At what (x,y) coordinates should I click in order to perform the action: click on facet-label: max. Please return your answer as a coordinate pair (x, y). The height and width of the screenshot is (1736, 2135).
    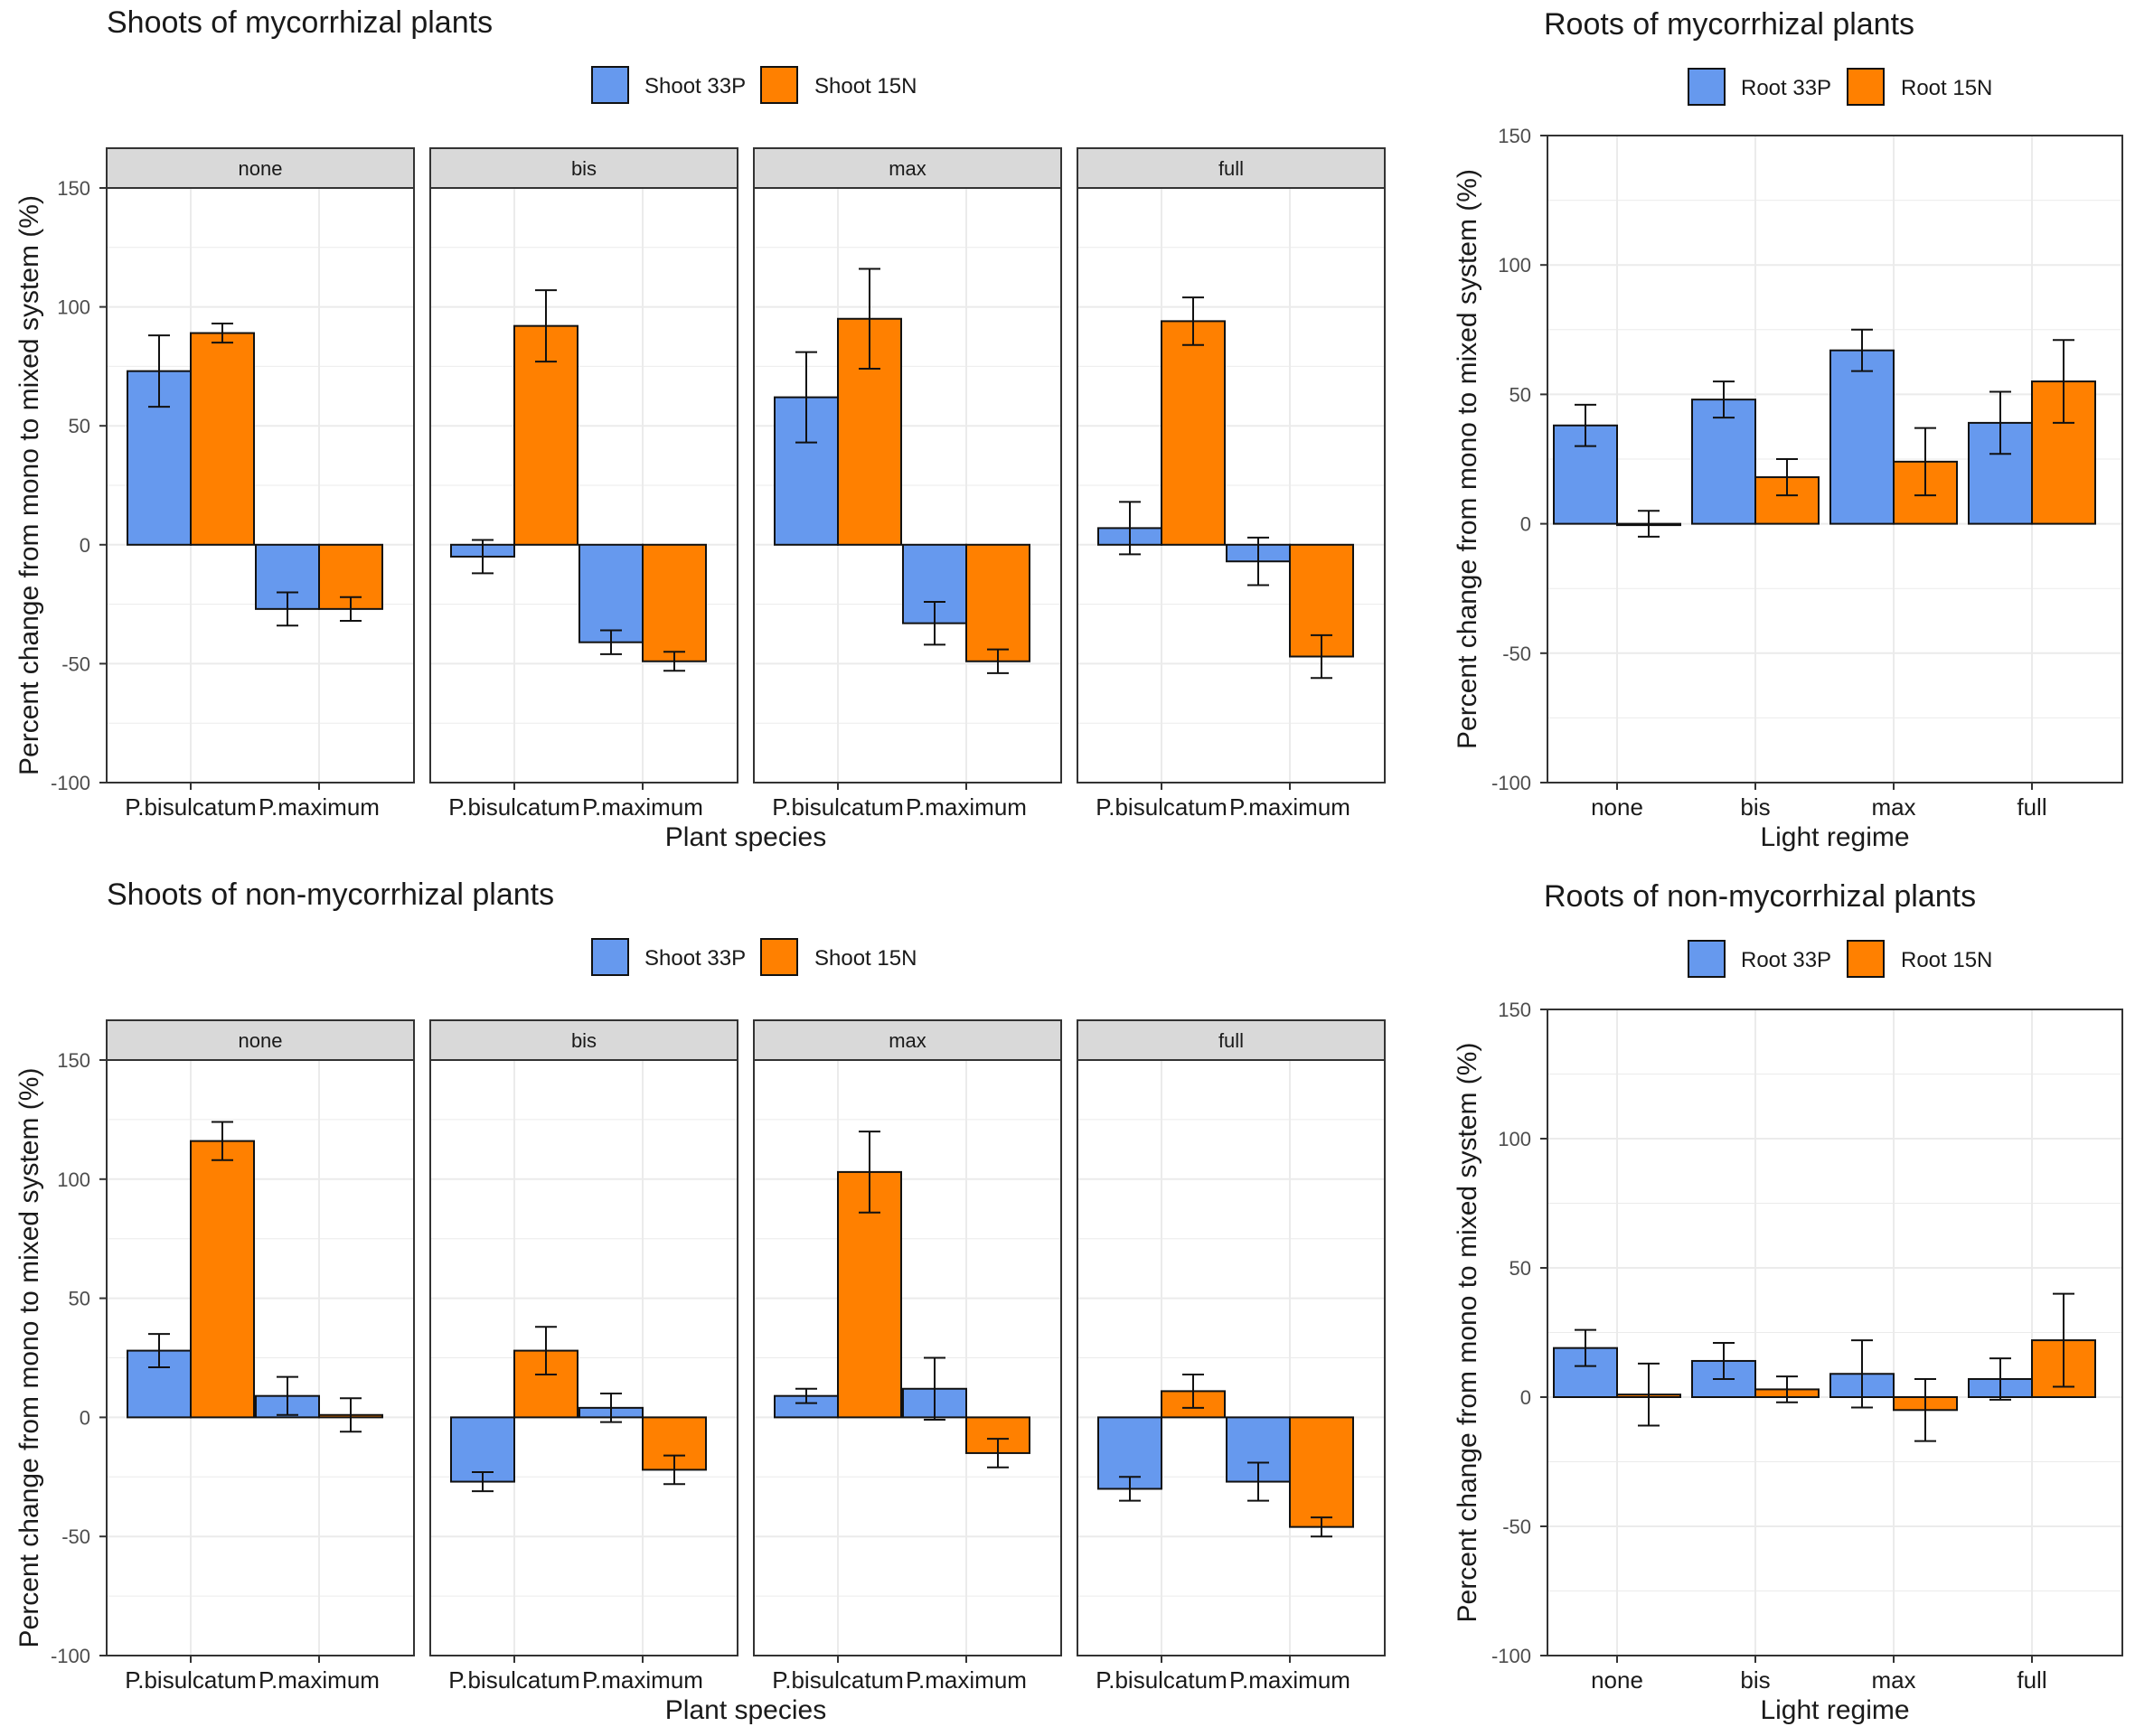
    Looking at the image, I should click on (908, 168).